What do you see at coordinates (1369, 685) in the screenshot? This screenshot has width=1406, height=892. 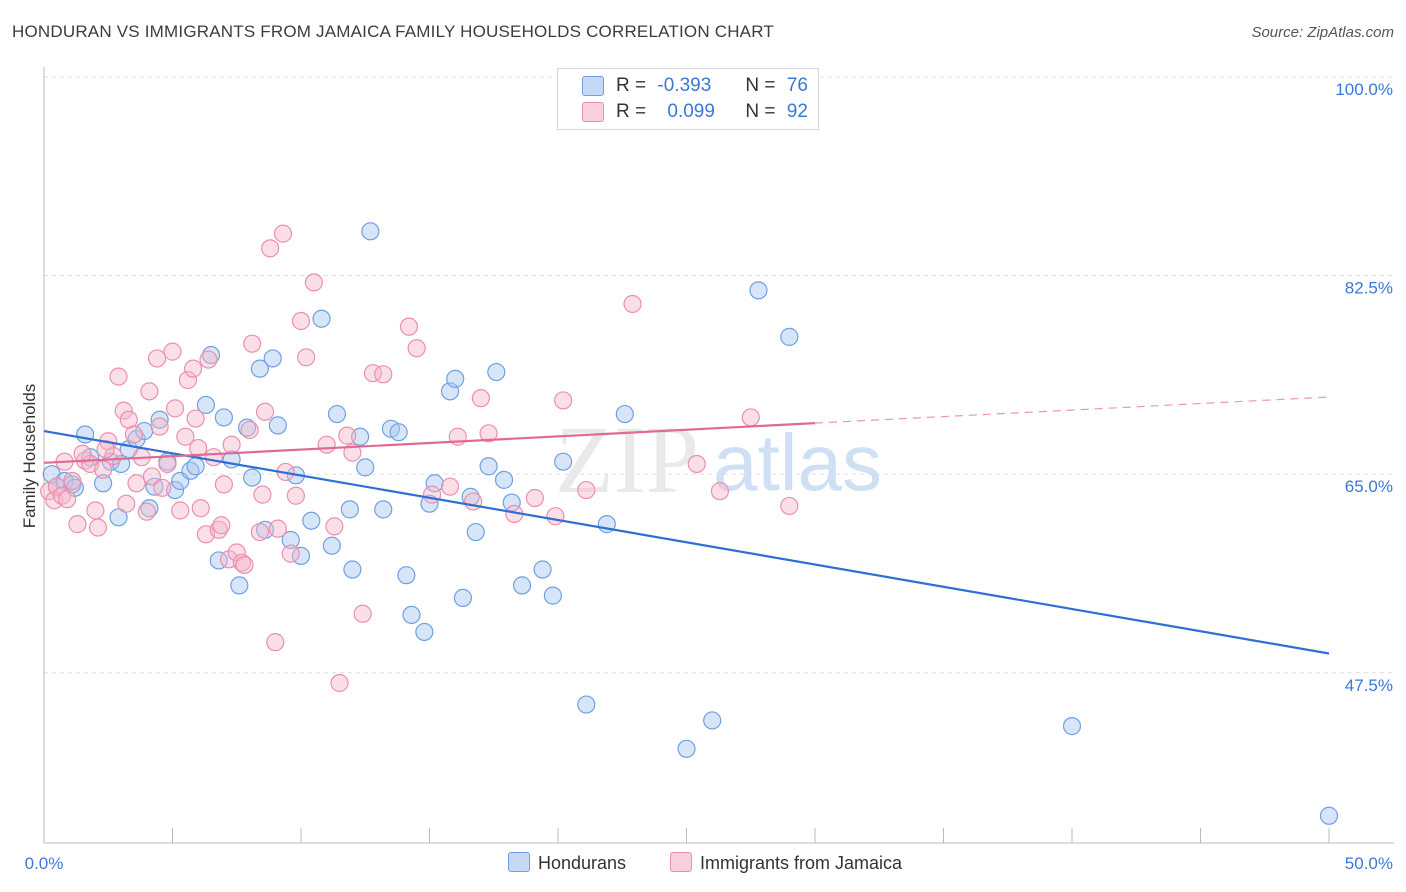 I see `y-tick-label: 47.5%` at bounding box center [1369, 685].